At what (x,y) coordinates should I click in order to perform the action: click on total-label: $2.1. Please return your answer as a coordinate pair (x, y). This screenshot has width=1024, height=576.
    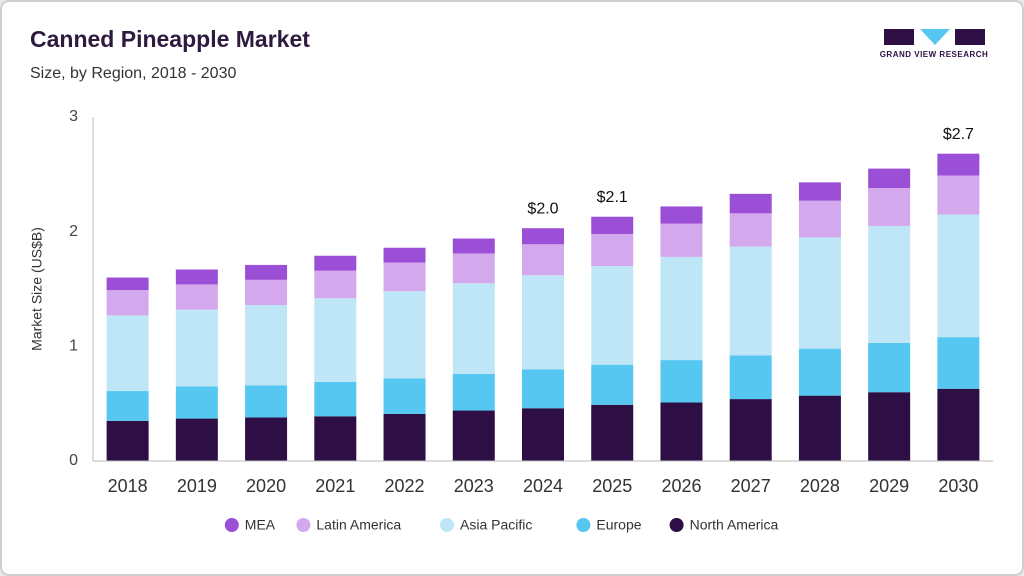
    Looking at the image, I should click on (612, 197).